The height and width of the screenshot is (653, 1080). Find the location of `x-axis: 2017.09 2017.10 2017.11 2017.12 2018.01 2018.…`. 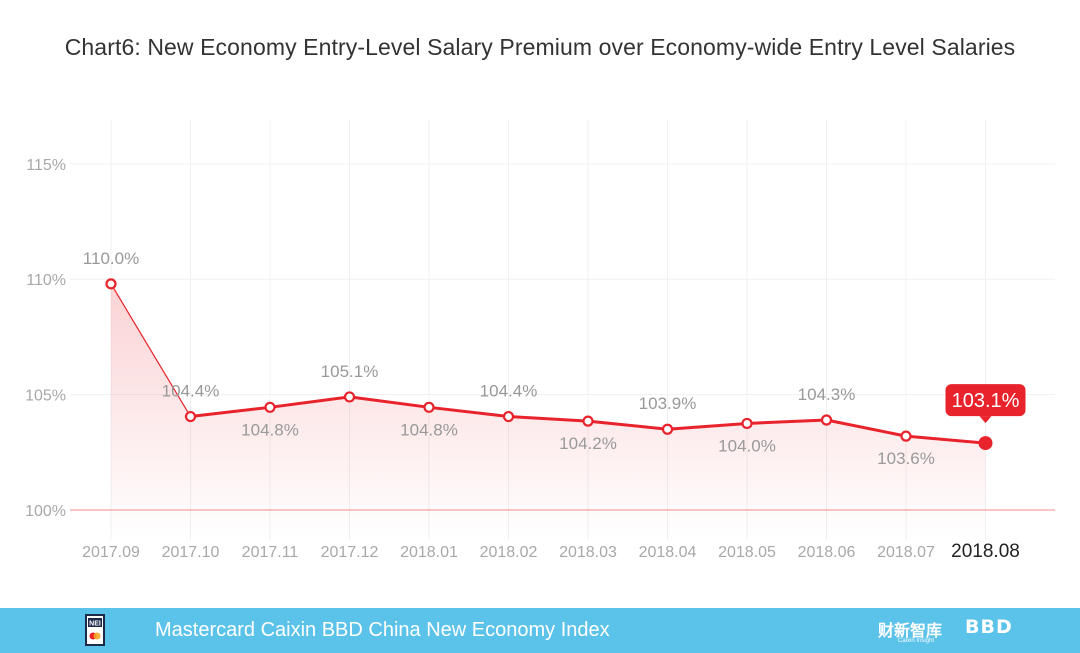

x-axis: 2017.09 2017.10 2017.11 2017.12 2018.01 2018.… is located at coordinates (551, 551).